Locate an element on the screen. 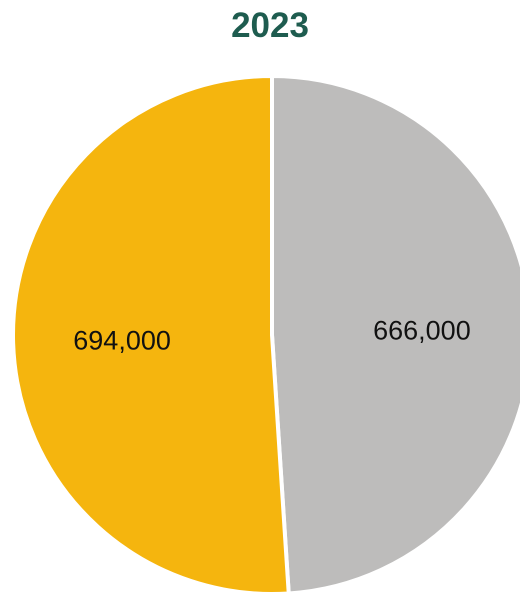 Image resolution: width=520 pixels, height=596 pixels. chart-title: 2023 is located at coordinates (270, 25).